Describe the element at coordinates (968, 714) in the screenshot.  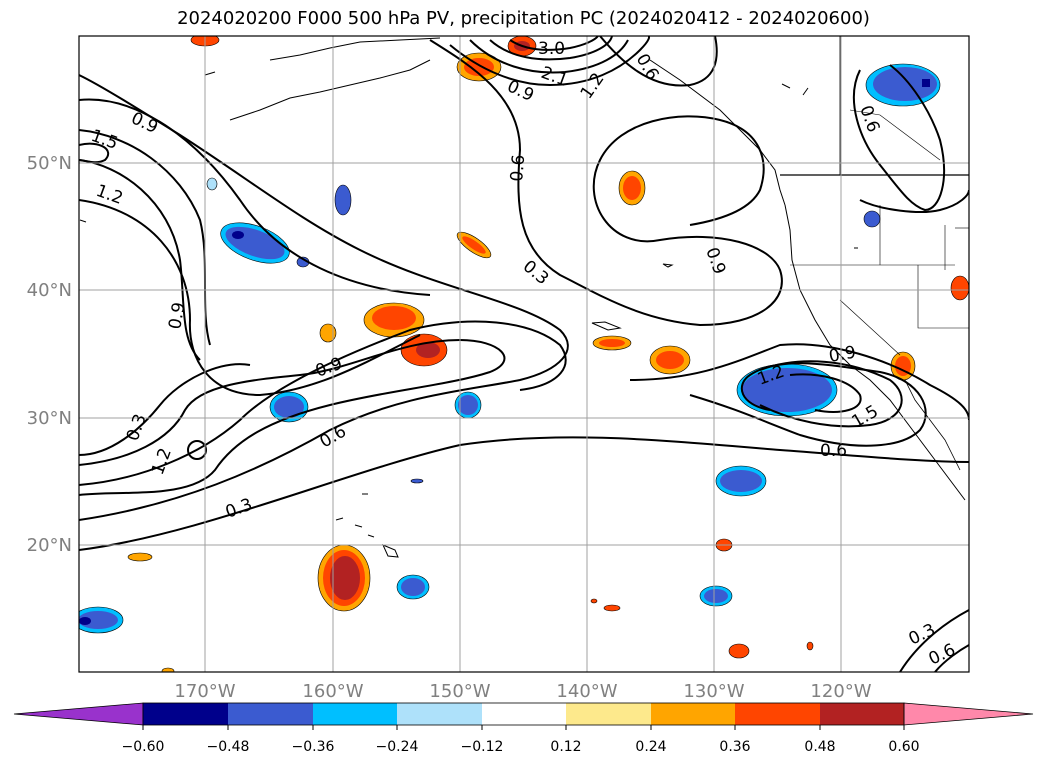
I see `colorbar-right-arrow` at that location.